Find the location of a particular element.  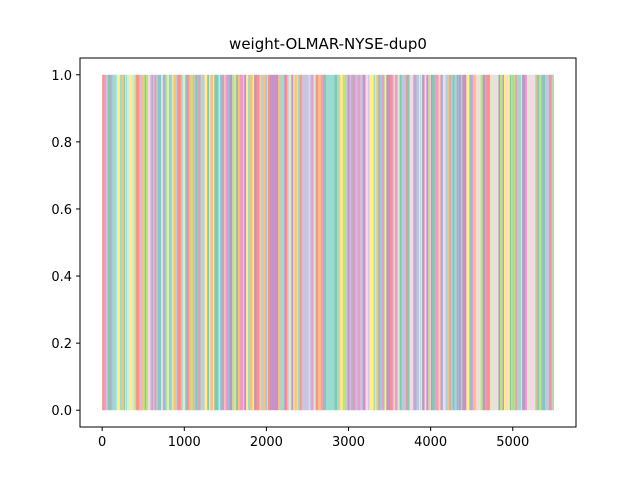

x-tick-label: 0 is located at coordinates (102, 442).